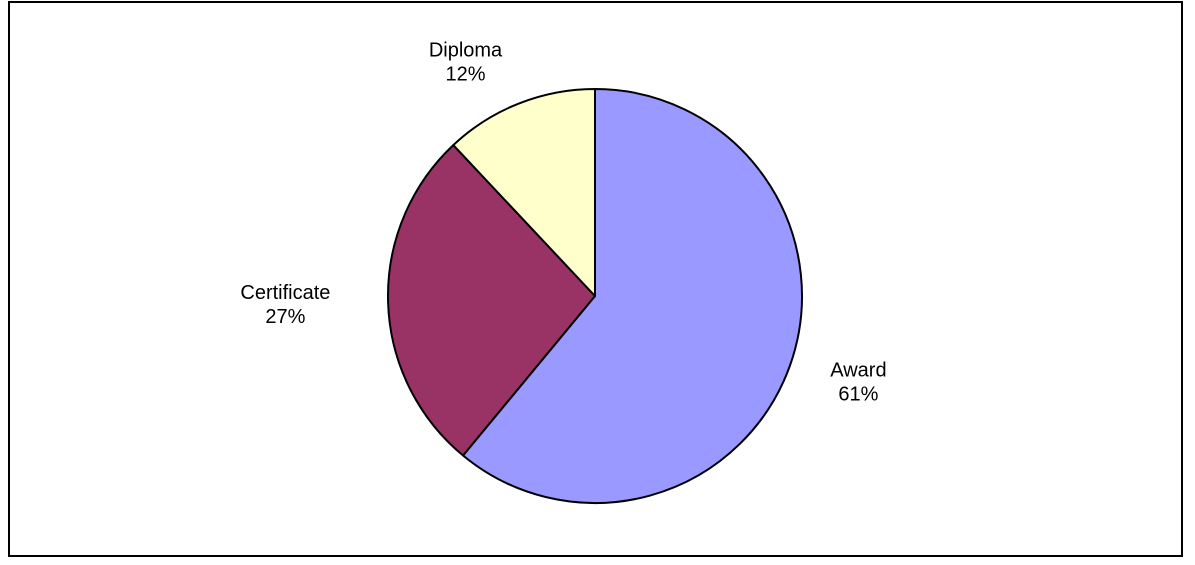  What do you see at coordinates (465, 75) in the screenshot?
I see `slice-percent-label: 12%` at bounding box center [465, 75].